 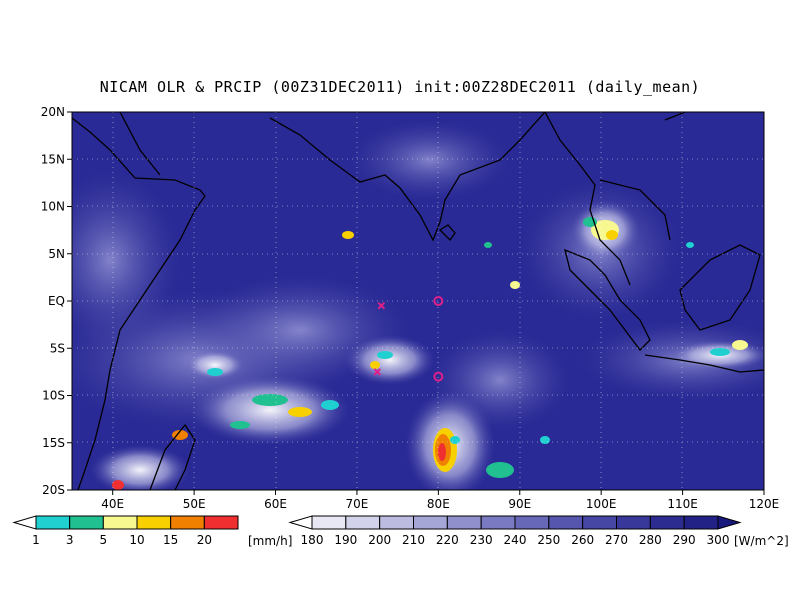 I want to click on olr-label: 210, so click(x=413, y=540).